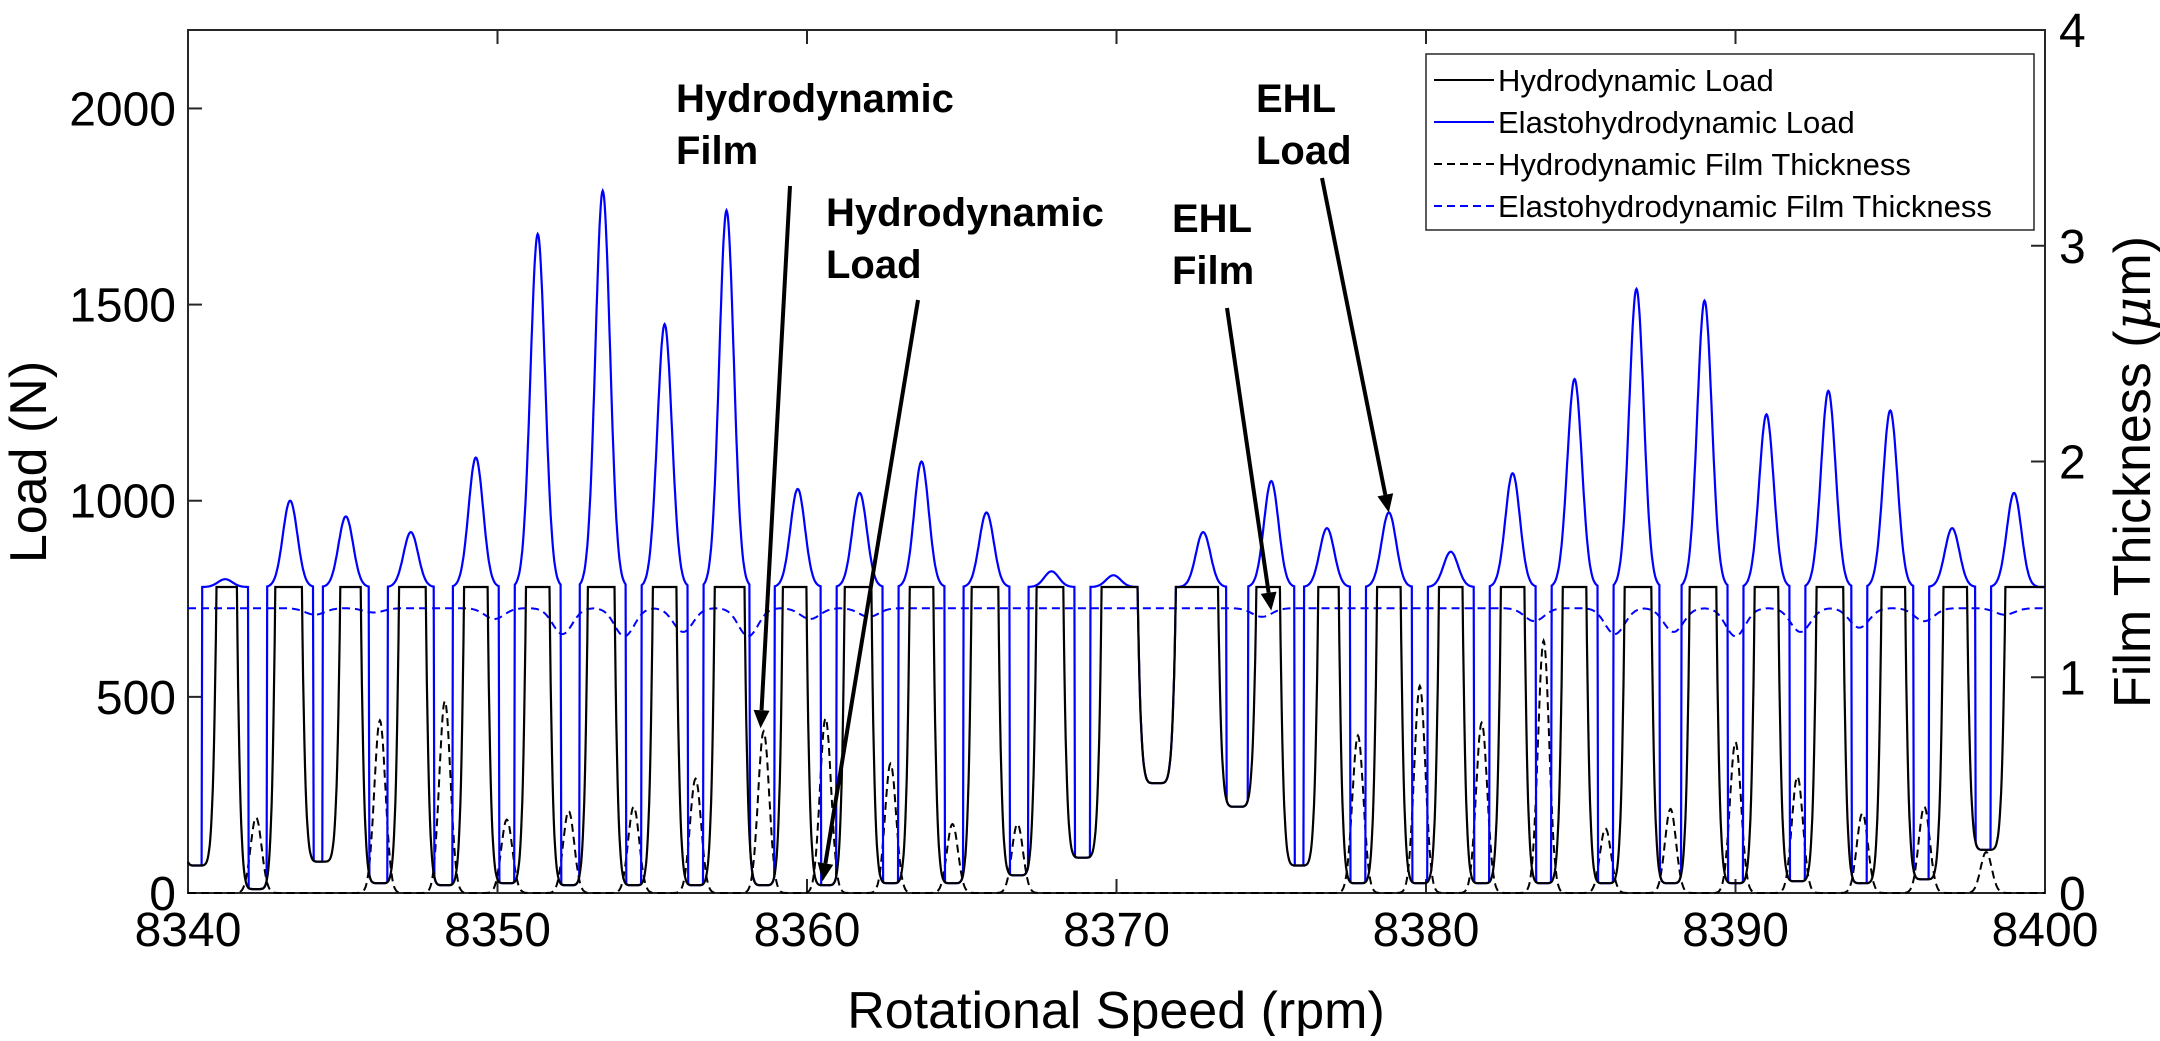  I want to click on y-left-tick-label: 500, so click(136, 698).